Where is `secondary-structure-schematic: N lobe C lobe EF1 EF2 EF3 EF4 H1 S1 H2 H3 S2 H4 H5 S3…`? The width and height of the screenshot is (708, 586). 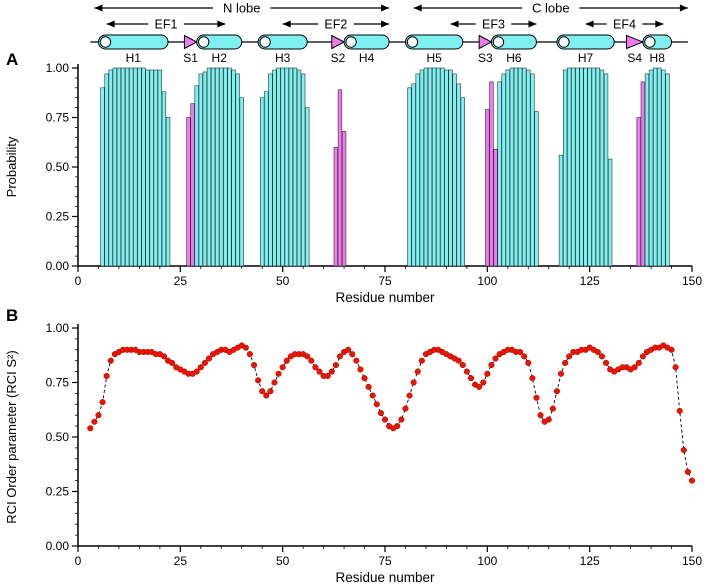
secondary-structure-schematic: N lobe C lobe EF1 EF2 EF3 EF4 H1 S1 H2 H3 S2 H4 H5 S3… is located at coordinates (389, 33).